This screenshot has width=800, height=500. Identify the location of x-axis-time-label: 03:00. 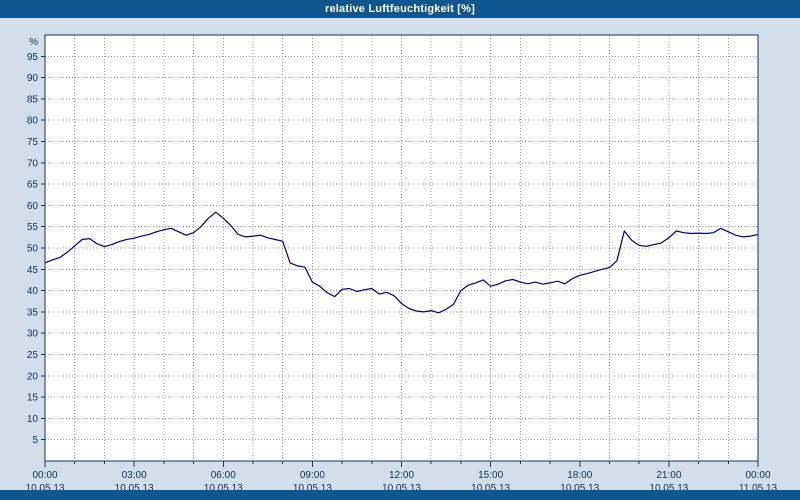
(134, 475).